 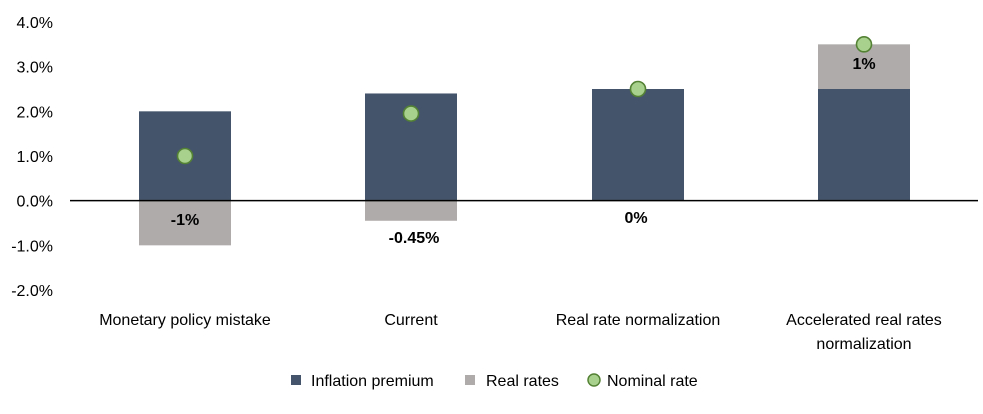 What do you see at coordinates (522, 381) in the screenshot?
I see `legend-label: Real rates` at bounding box center [522, 381].